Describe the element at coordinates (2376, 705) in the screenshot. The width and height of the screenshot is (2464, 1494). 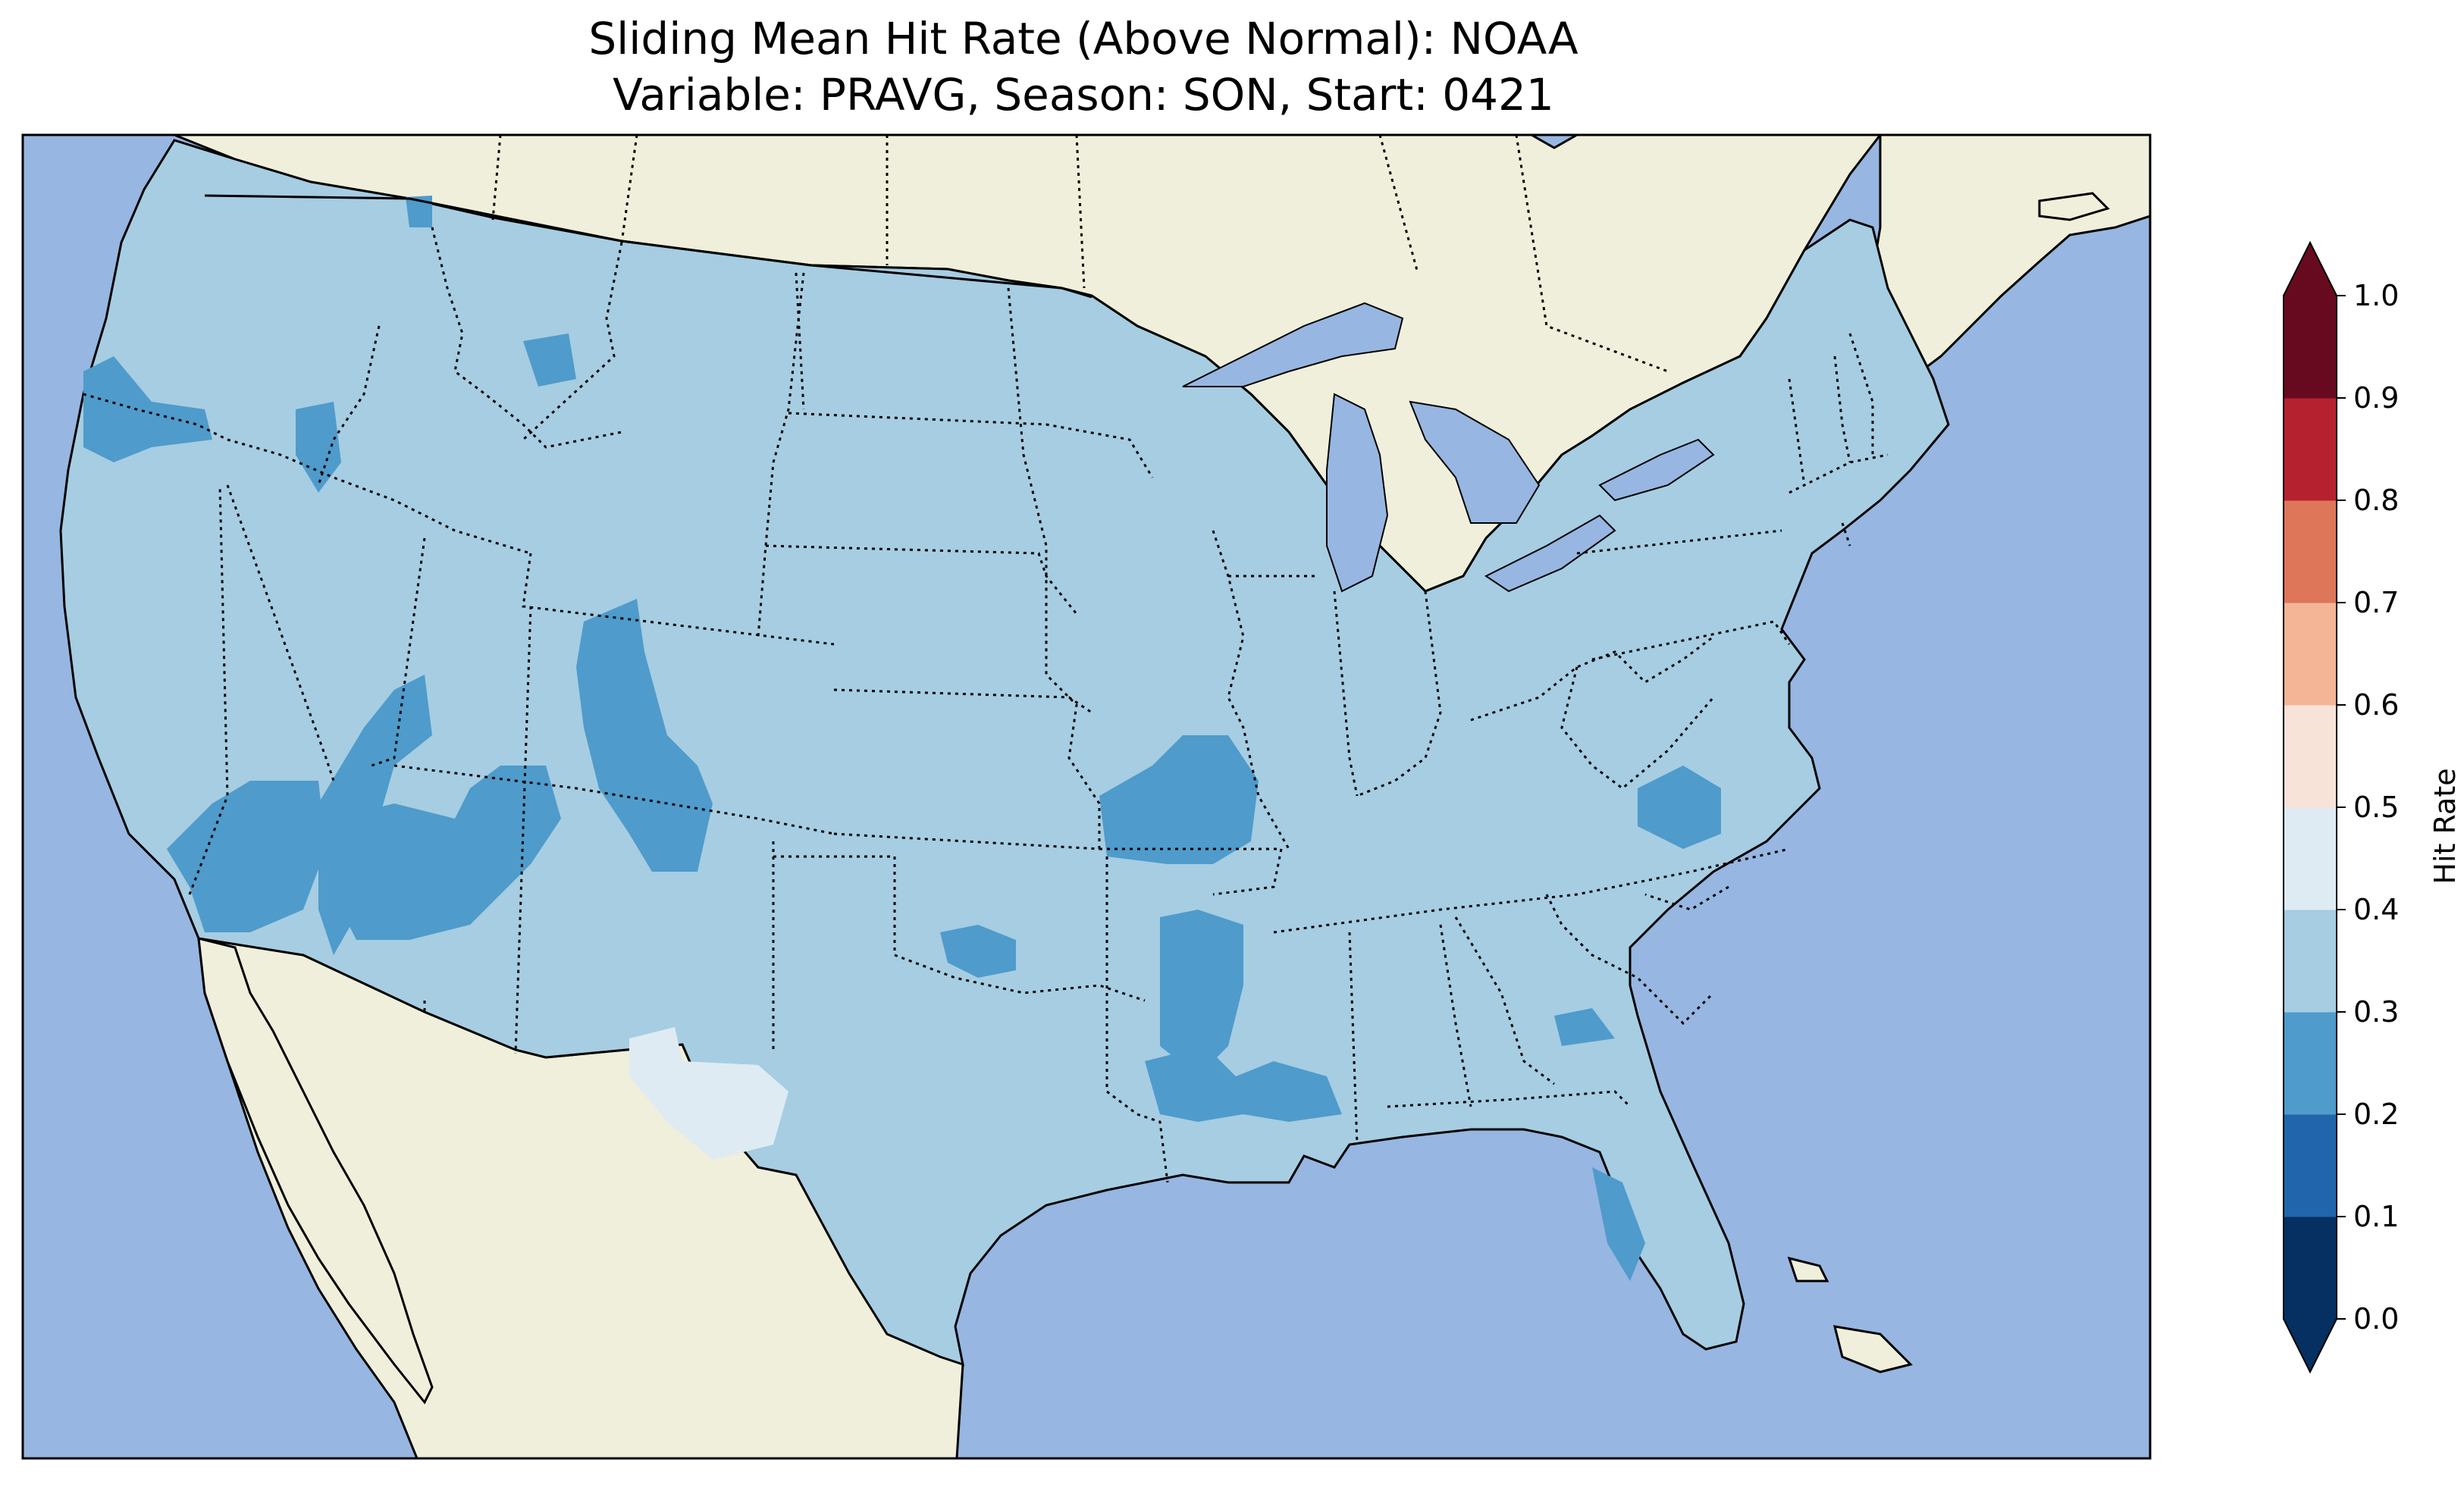
I see `colorbar-tick-label: 0.6` at that location.